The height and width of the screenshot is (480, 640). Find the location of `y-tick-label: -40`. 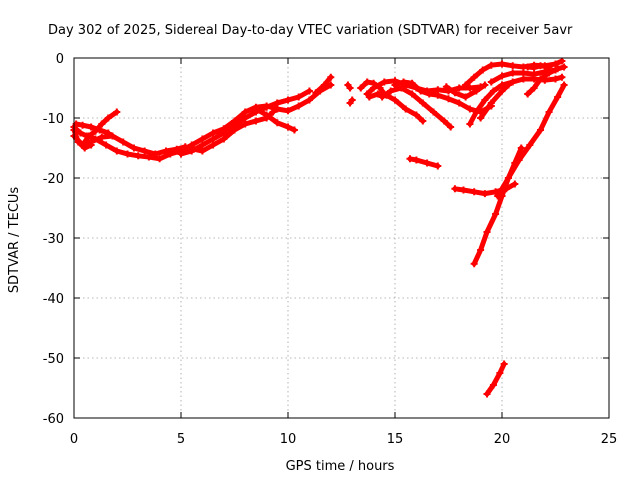

y-tick-label: -40 is located at coordinates (53, 299).